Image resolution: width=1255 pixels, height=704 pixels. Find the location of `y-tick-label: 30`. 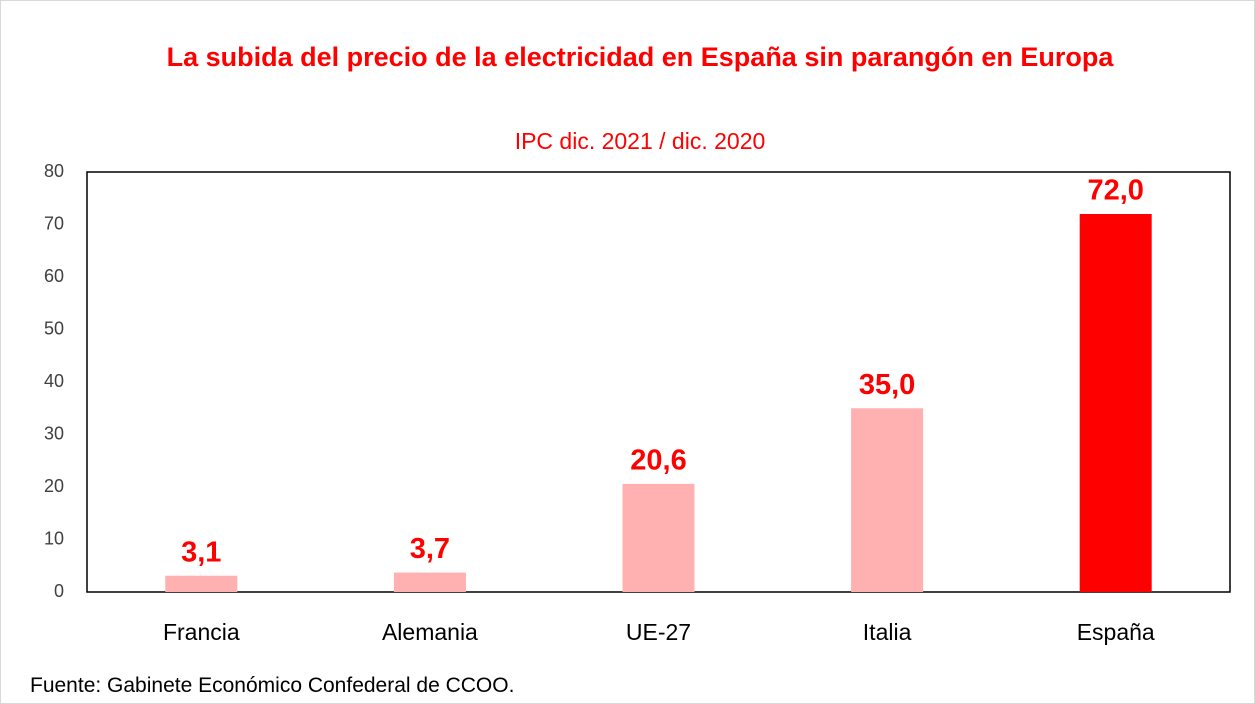

y-tick-label: 30 is located at coordinates (54, 433).